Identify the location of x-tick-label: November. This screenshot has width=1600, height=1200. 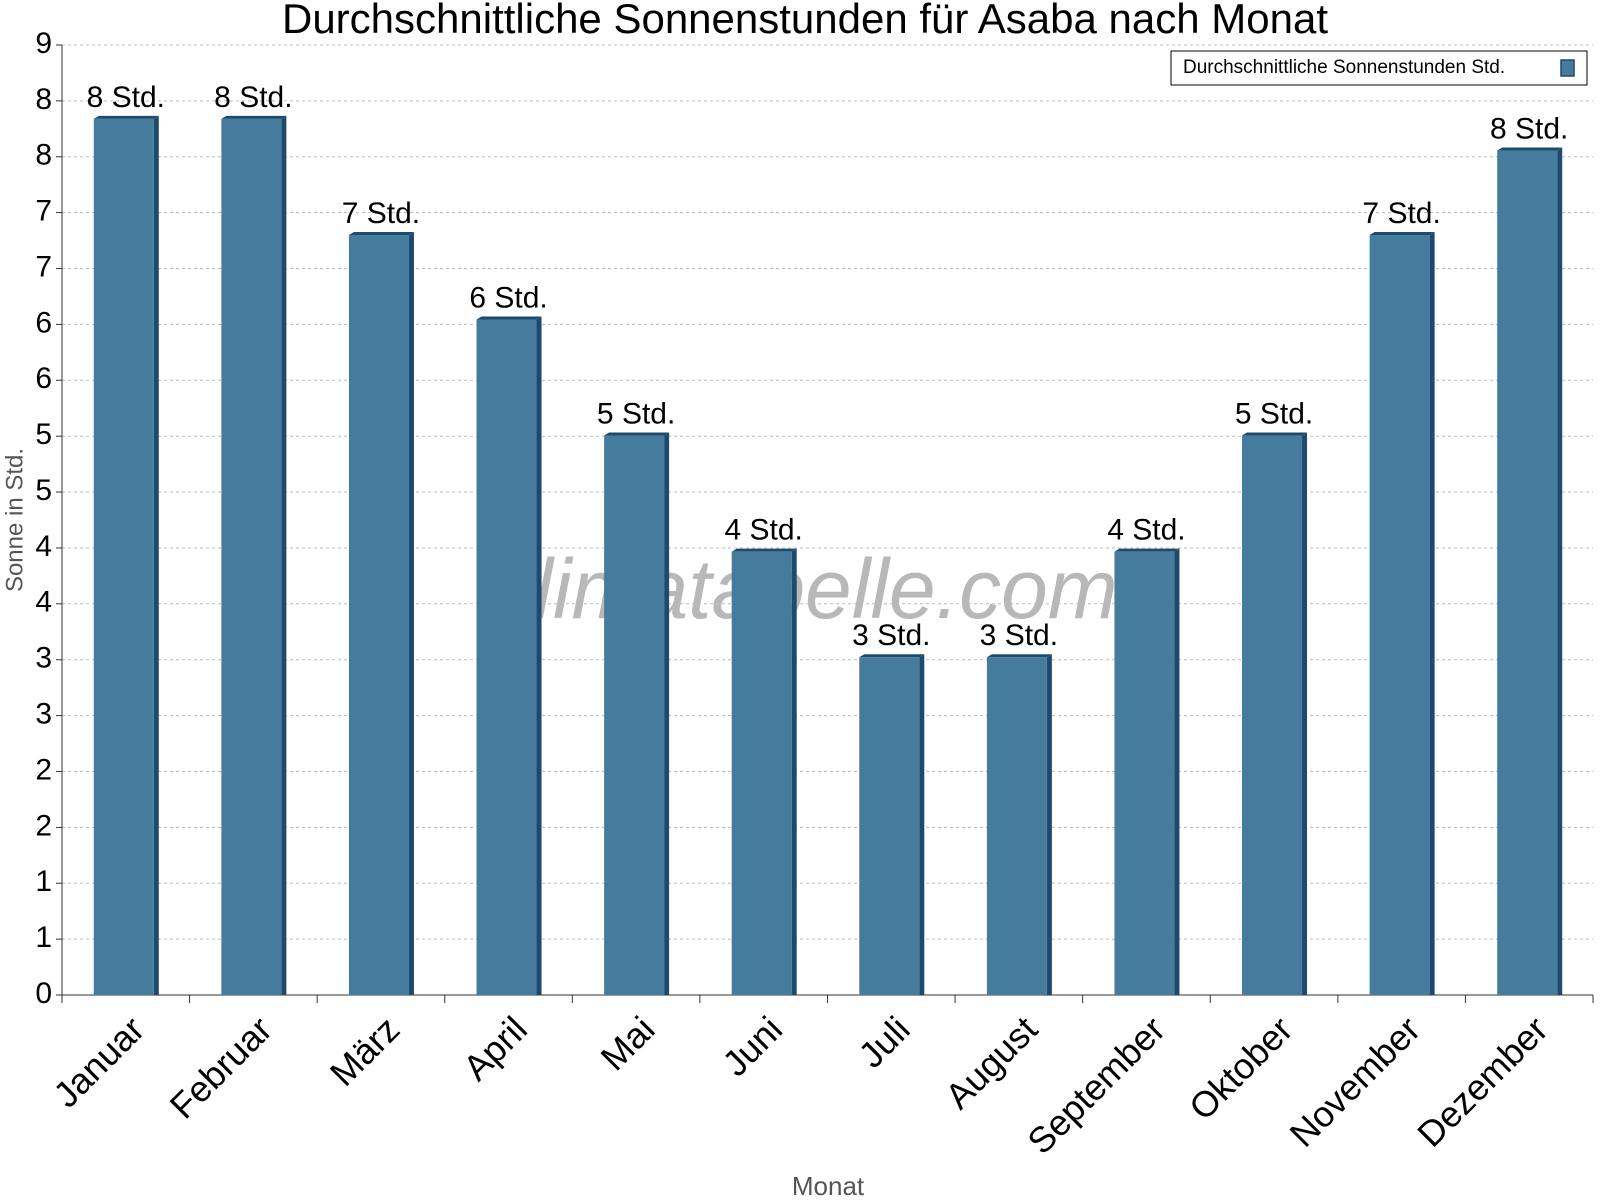
(1355, 1081).